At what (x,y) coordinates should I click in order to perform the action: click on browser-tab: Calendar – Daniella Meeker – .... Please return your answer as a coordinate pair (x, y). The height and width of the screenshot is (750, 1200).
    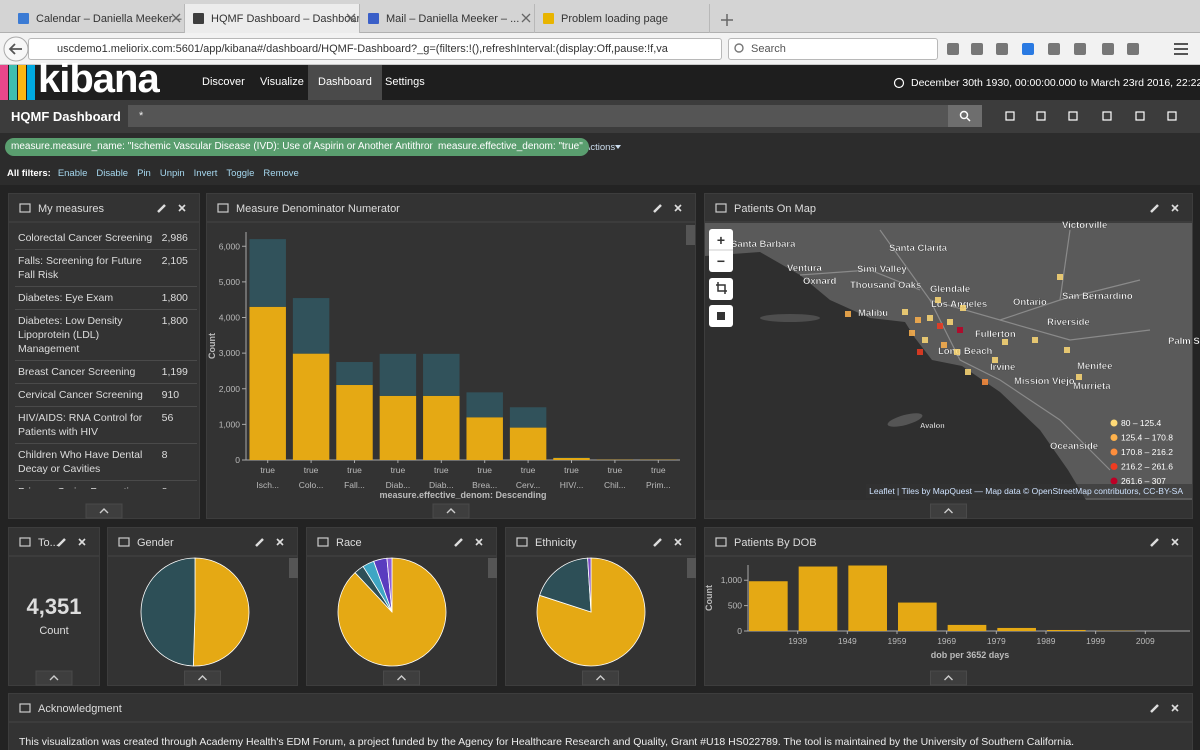
    Looking at the image, I should click on (97, 18).